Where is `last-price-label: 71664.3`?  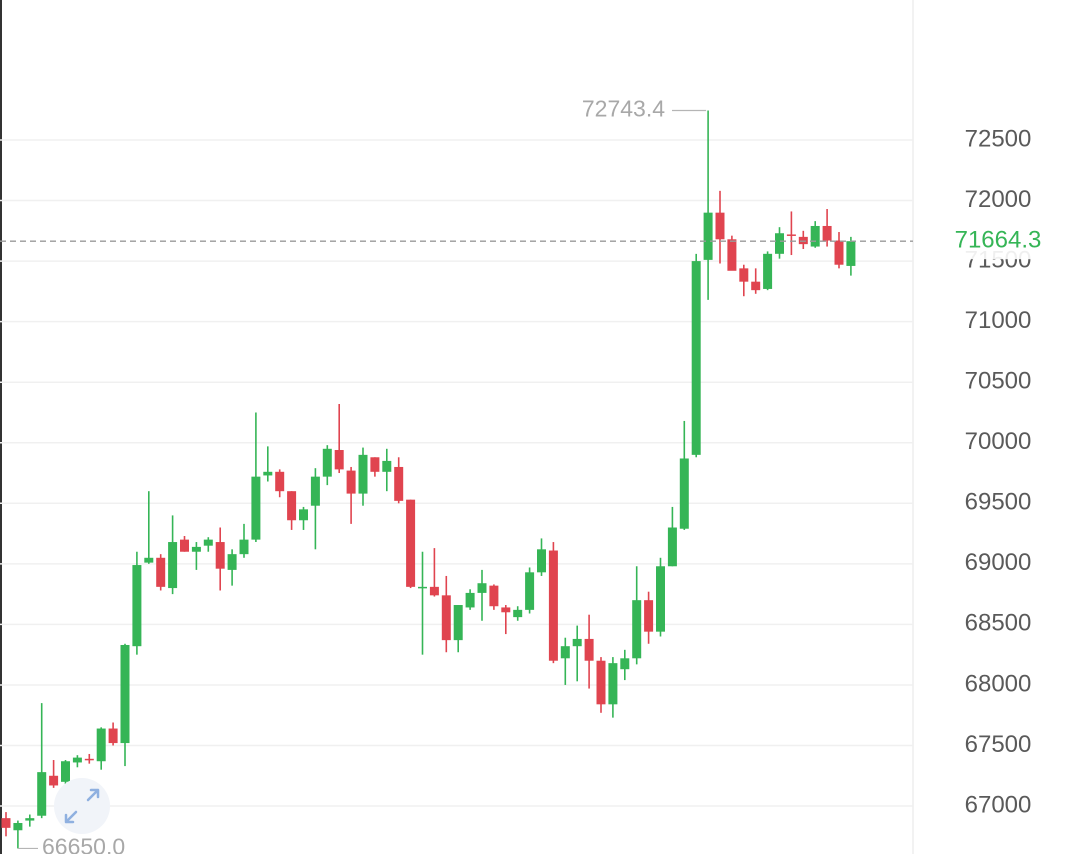 last-price-label: 71664.3 is located at coordinates (998, 240).